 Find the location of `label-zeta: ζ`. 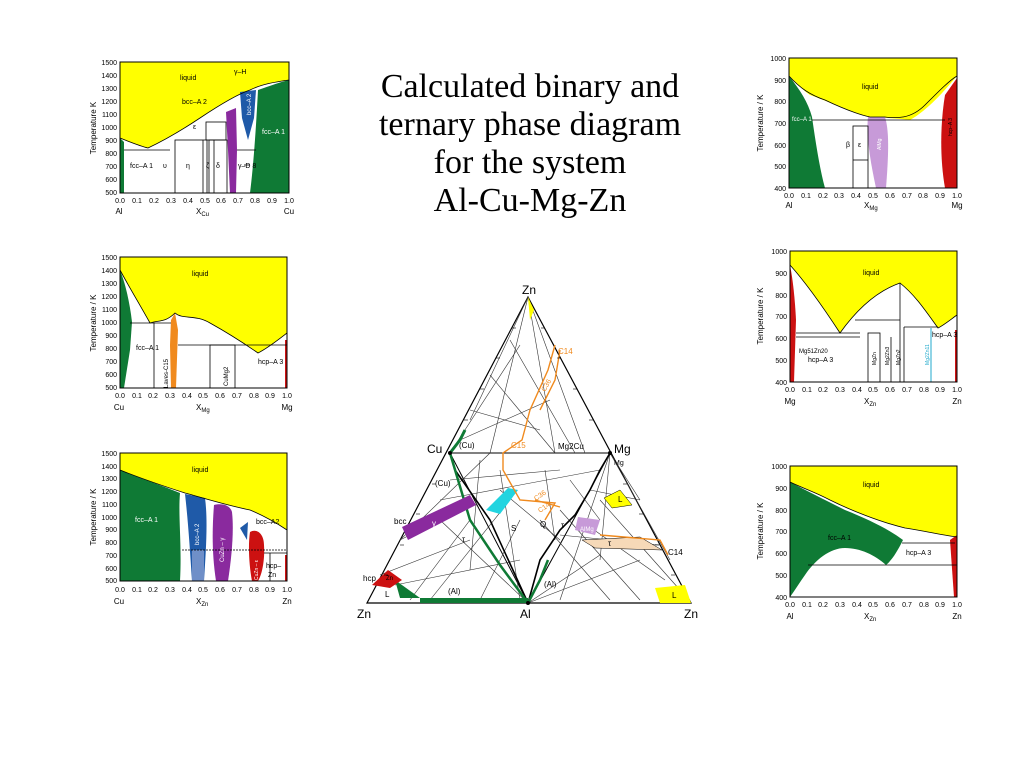

label-zeta: ζ is located at coordinates (207, 166).